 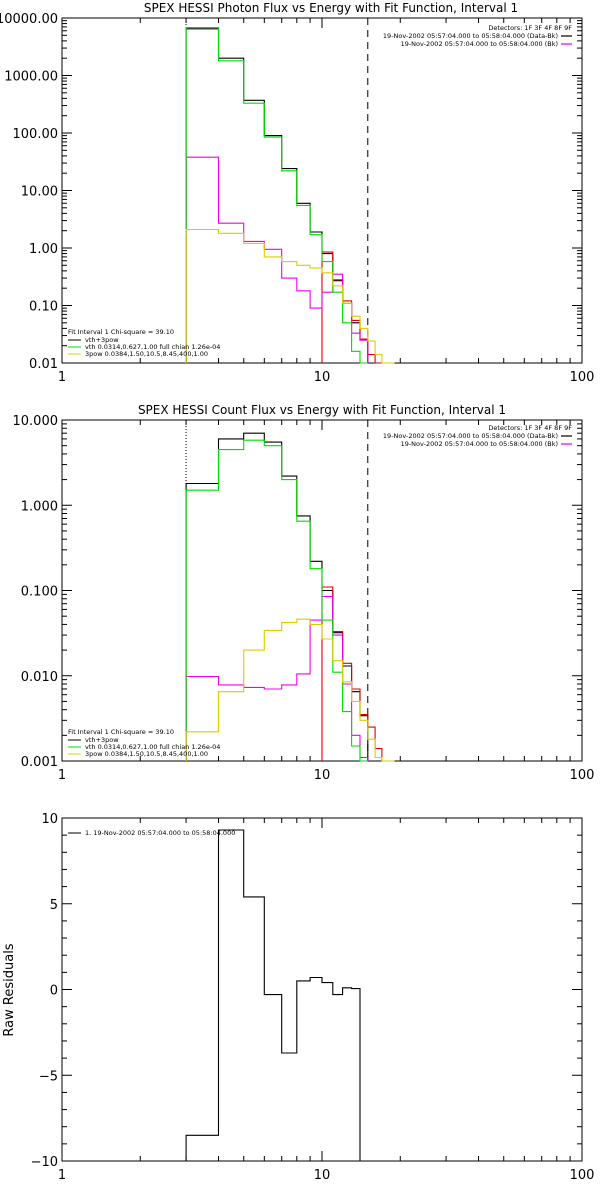 I want to click on photon-series-data-bk, so click(x=277, y=195).